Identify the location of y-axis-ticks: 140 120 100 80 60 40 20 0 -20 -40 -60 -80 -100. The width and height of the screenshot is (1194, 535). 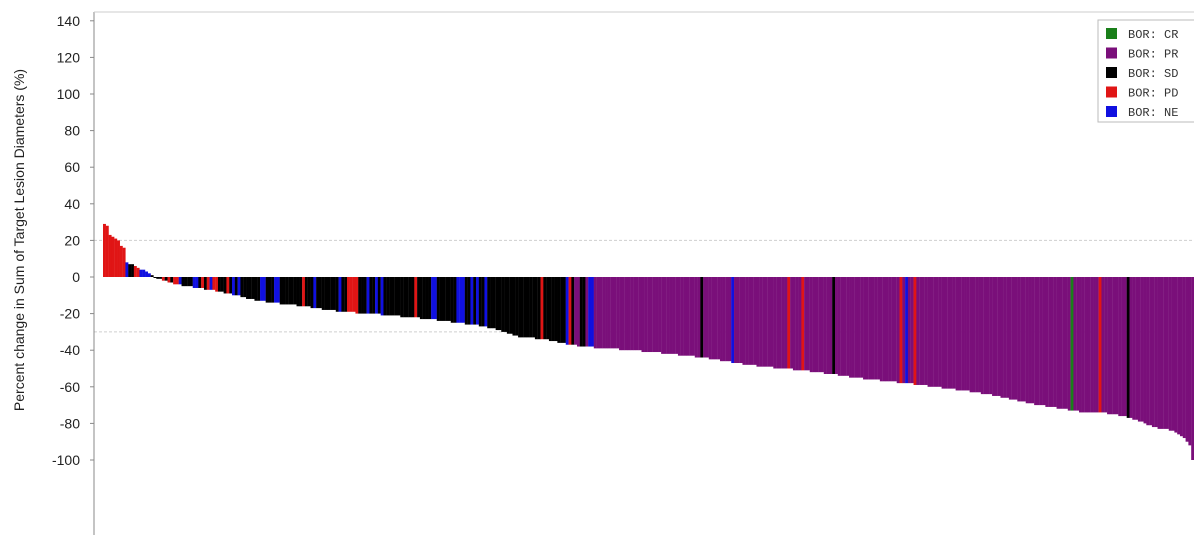
(73, 240).